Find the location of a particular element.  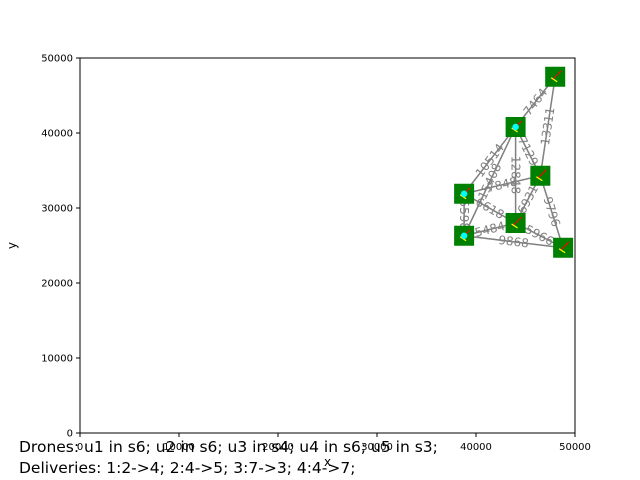

edge-n2-n5 is located at coordinates (490, 181).